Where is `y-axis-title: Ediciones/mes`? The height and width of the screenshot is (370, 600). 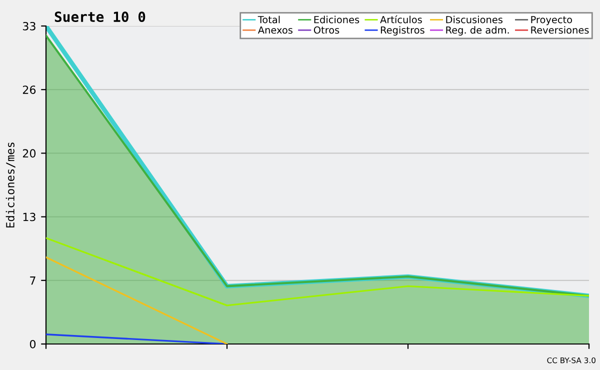
y-axis-title: Ediciones/mes is located at coordinates (11, 185).